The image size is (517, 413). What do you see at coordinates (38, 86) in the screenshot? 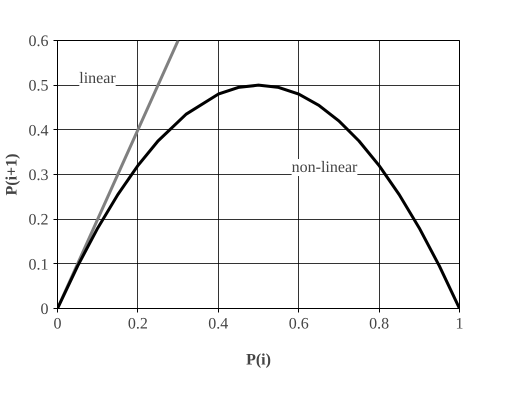
I see `y-tick-label: 0.5` at bounding box center [38, 86].